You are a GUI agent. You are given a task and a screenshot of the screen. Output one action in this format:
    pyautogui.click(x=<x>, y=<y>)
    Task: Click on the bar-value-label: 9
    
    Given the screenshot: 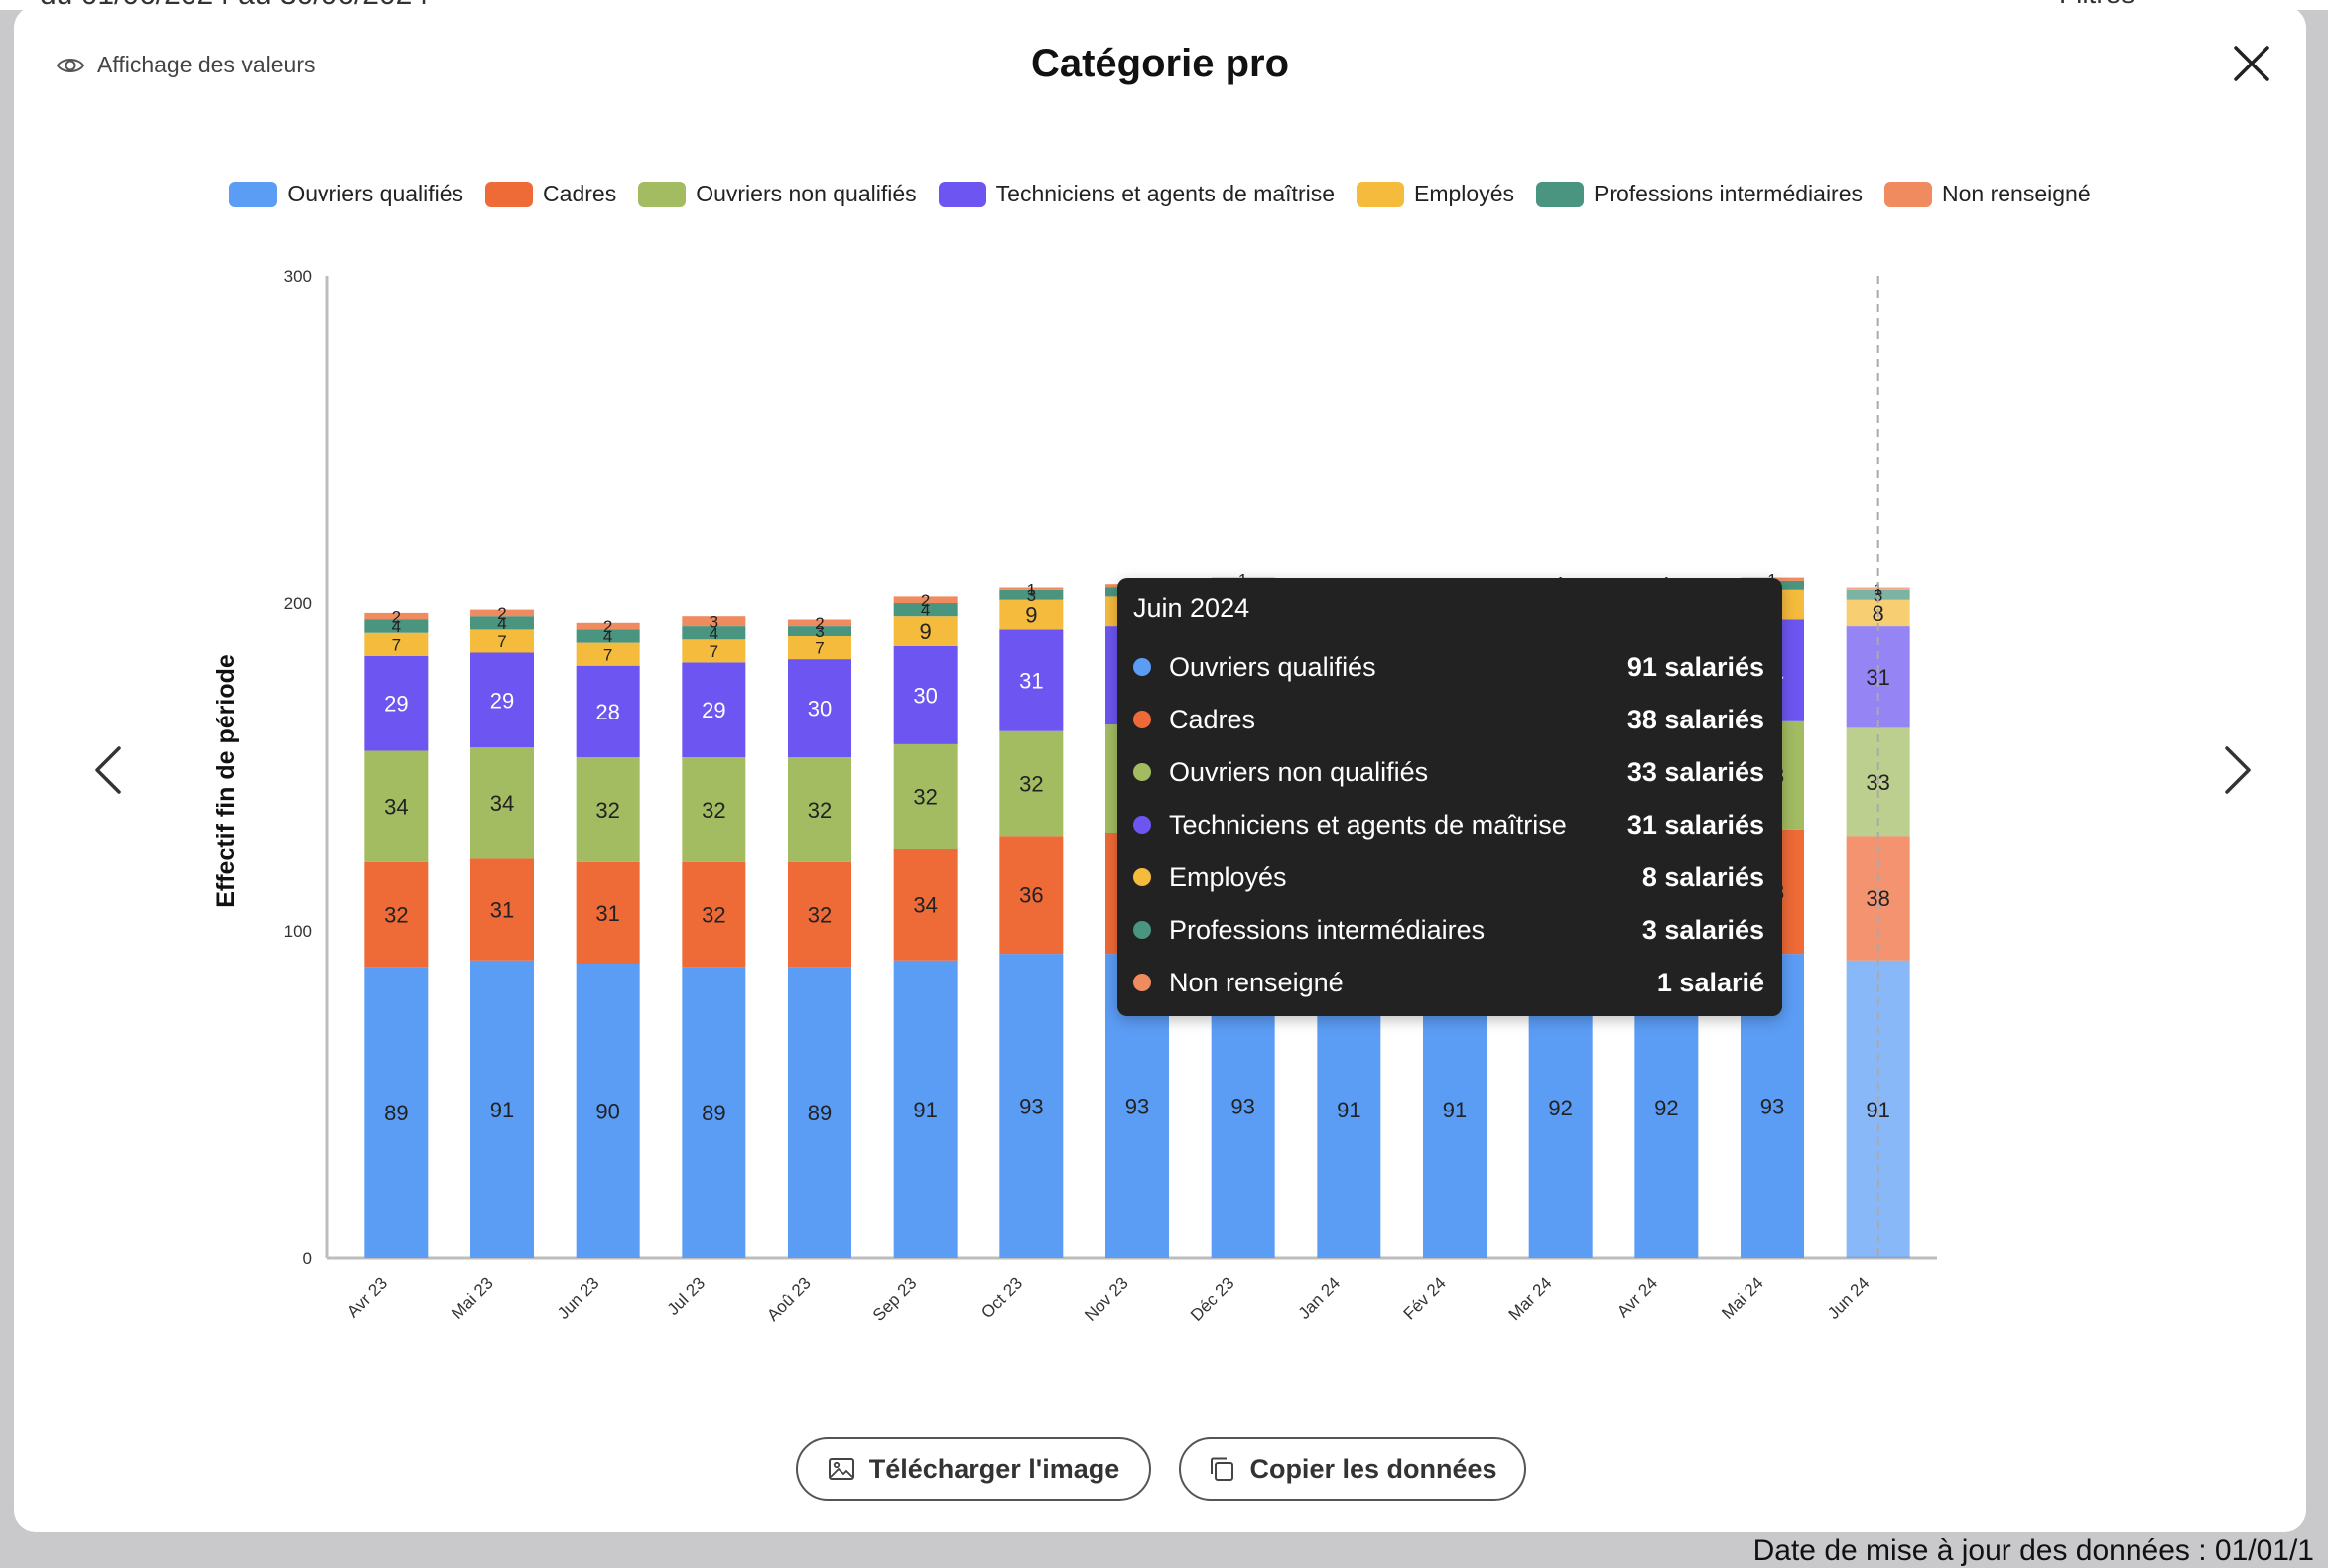 What is the action you would take?
    pyautogui.click(x=1031, y=614)
    